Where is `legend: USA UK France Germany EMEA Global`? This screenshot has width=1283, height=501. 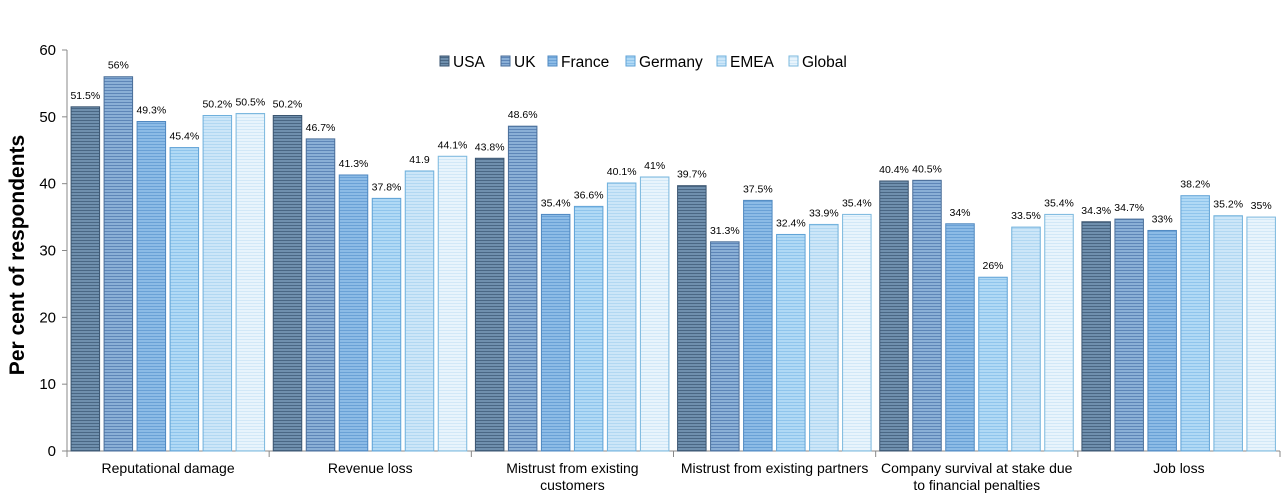 legend: USA UK France Germany EMEA Global is located at coordinates (643, 62).